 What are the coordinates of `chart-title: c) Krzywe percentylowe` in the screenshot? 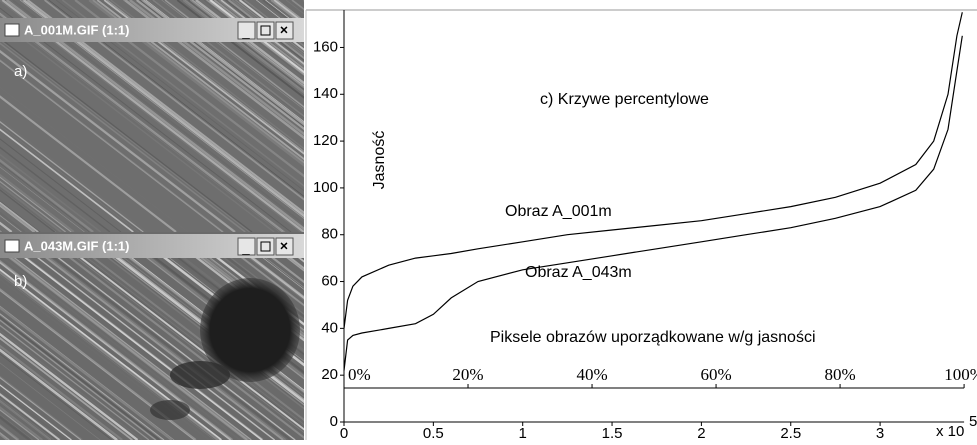 It's located at (624, 99).